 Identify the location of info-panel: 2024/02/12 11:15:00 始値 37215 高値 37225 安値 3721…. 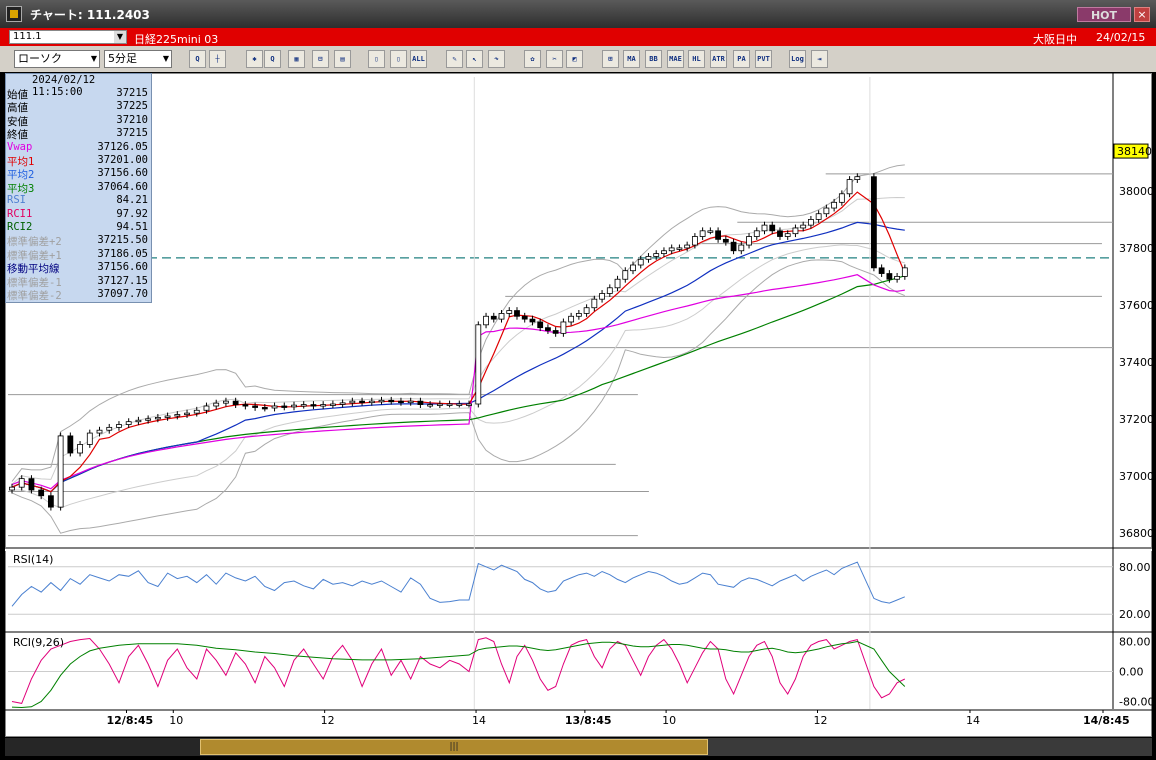
(78, 188).